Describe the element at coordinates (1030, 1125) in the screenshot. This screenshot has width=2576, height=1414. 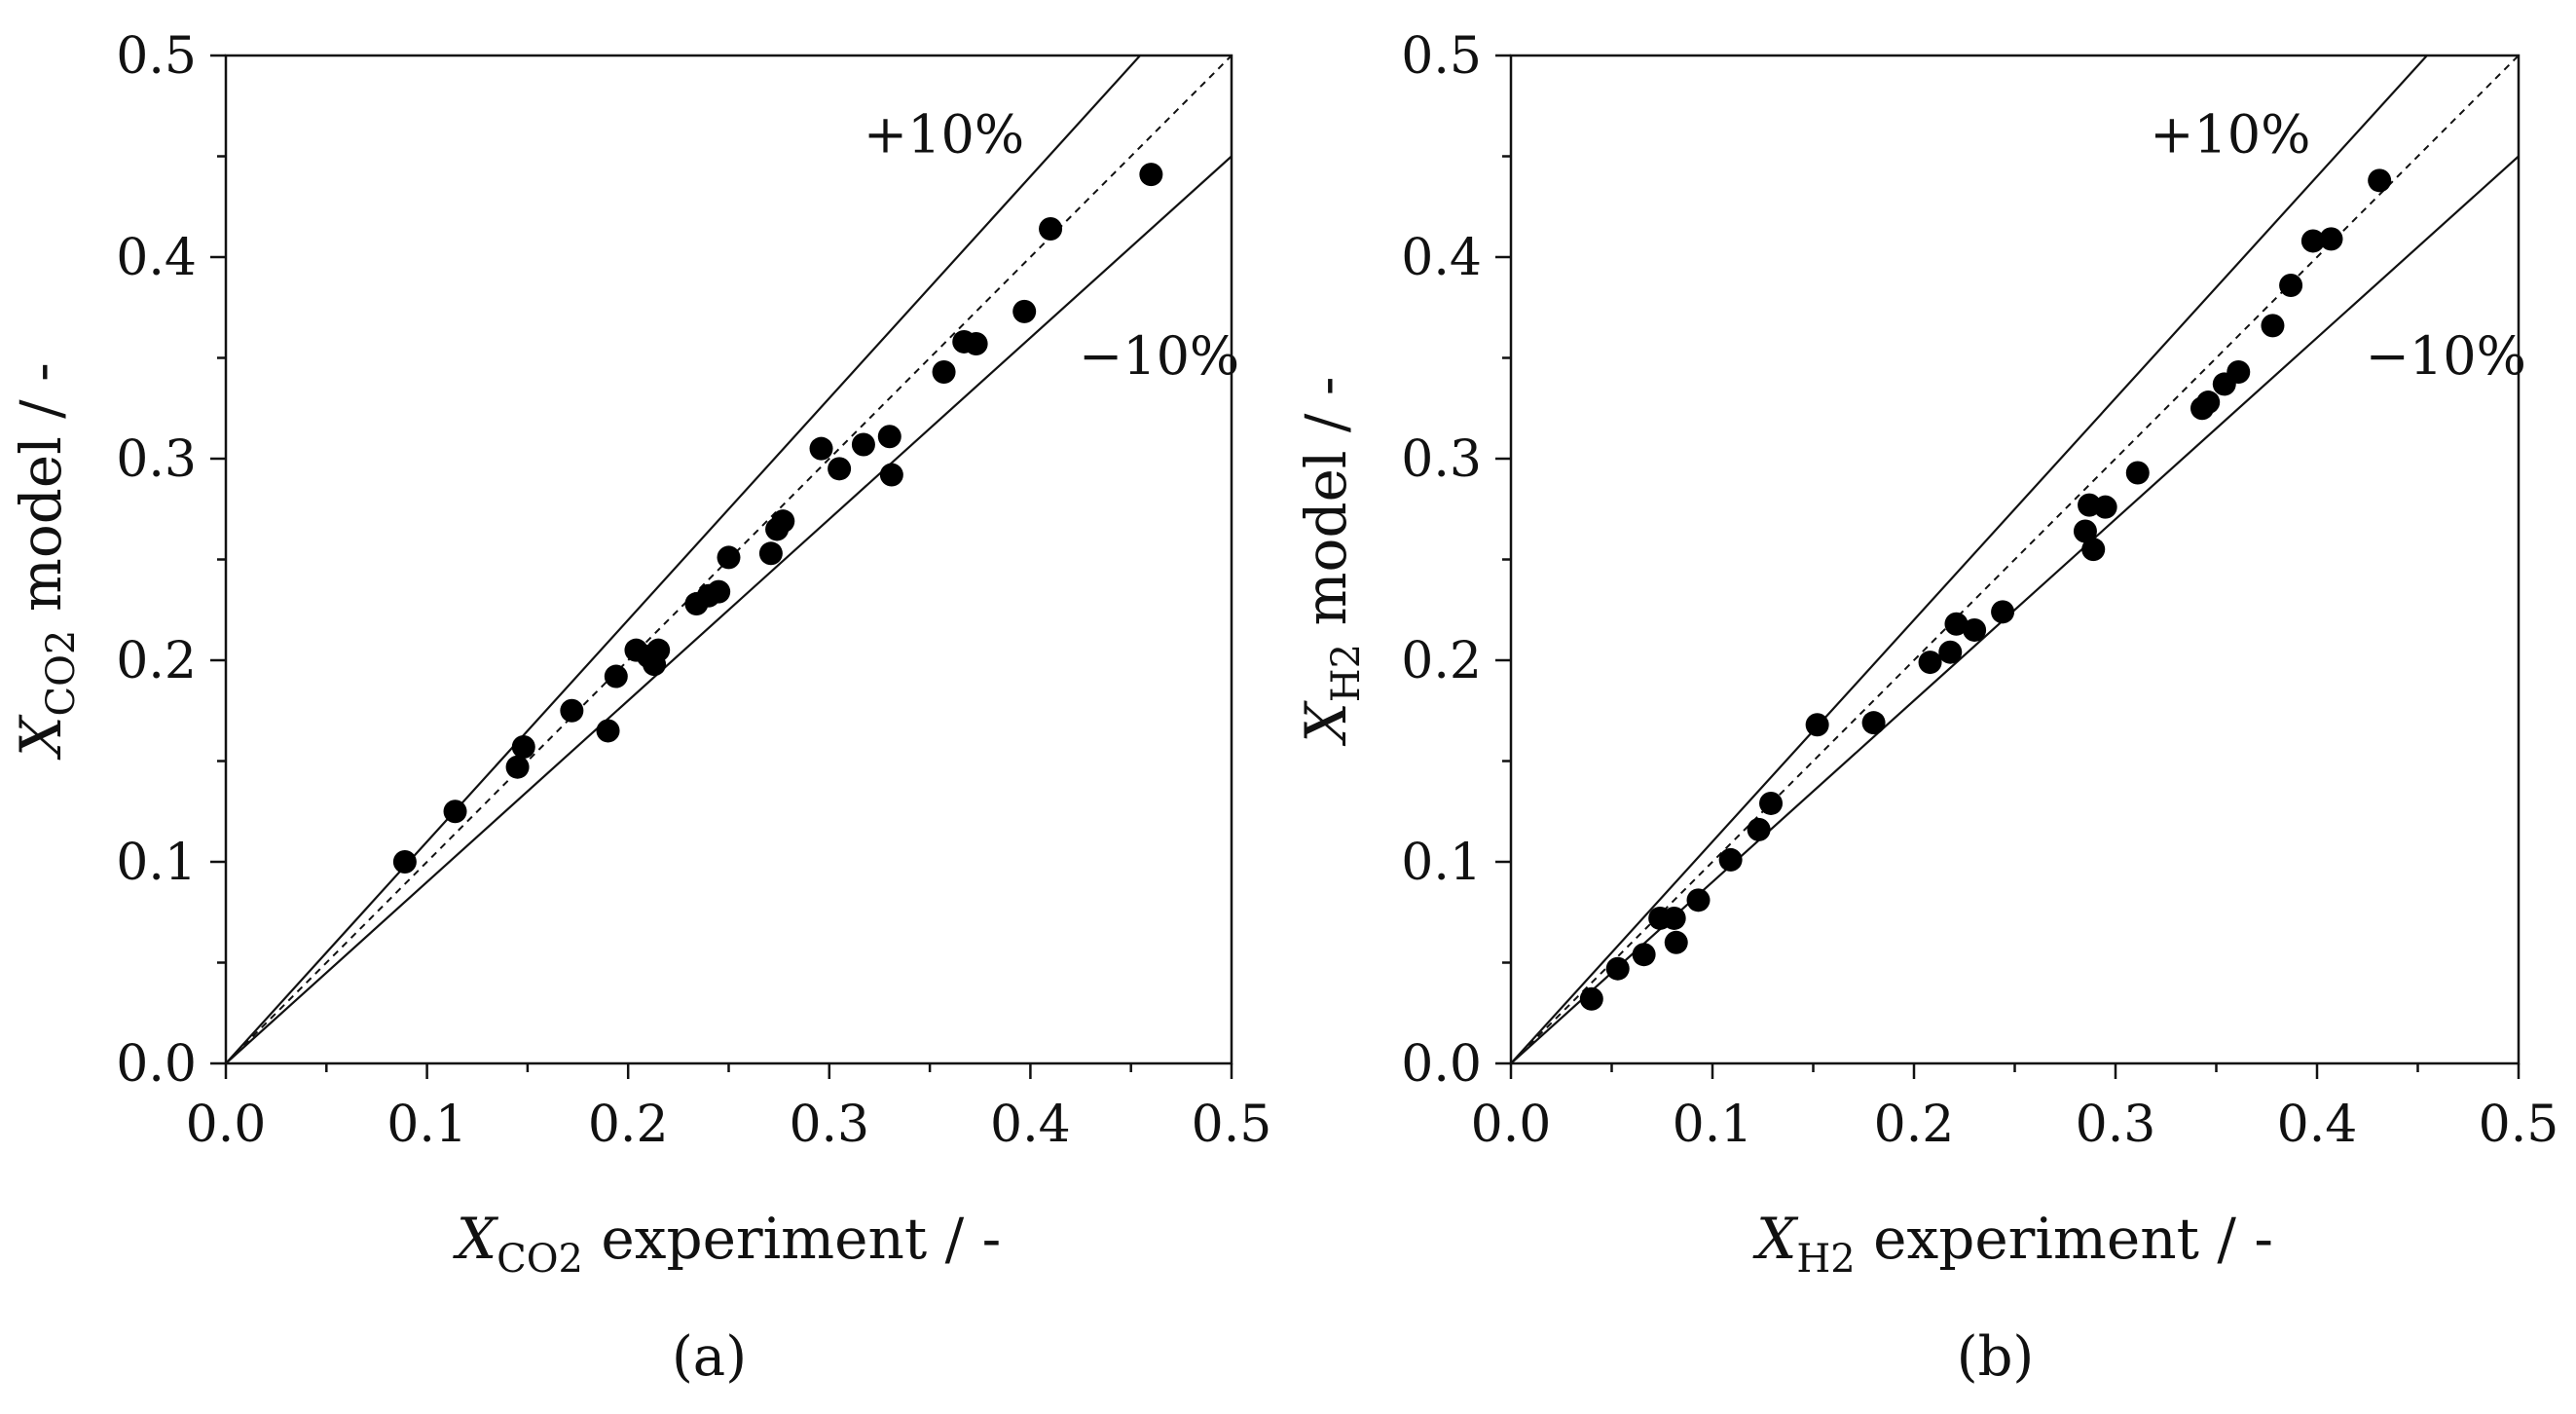
I see `x-tick-label: 0.4` at that location.